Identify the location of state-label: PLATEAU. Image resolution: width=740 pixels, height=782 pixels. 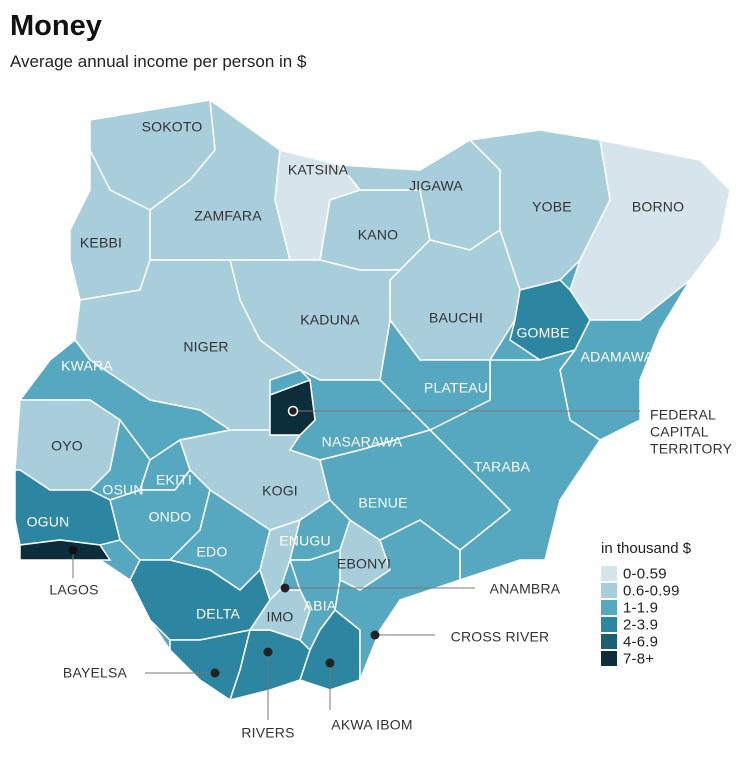
(456, 387).